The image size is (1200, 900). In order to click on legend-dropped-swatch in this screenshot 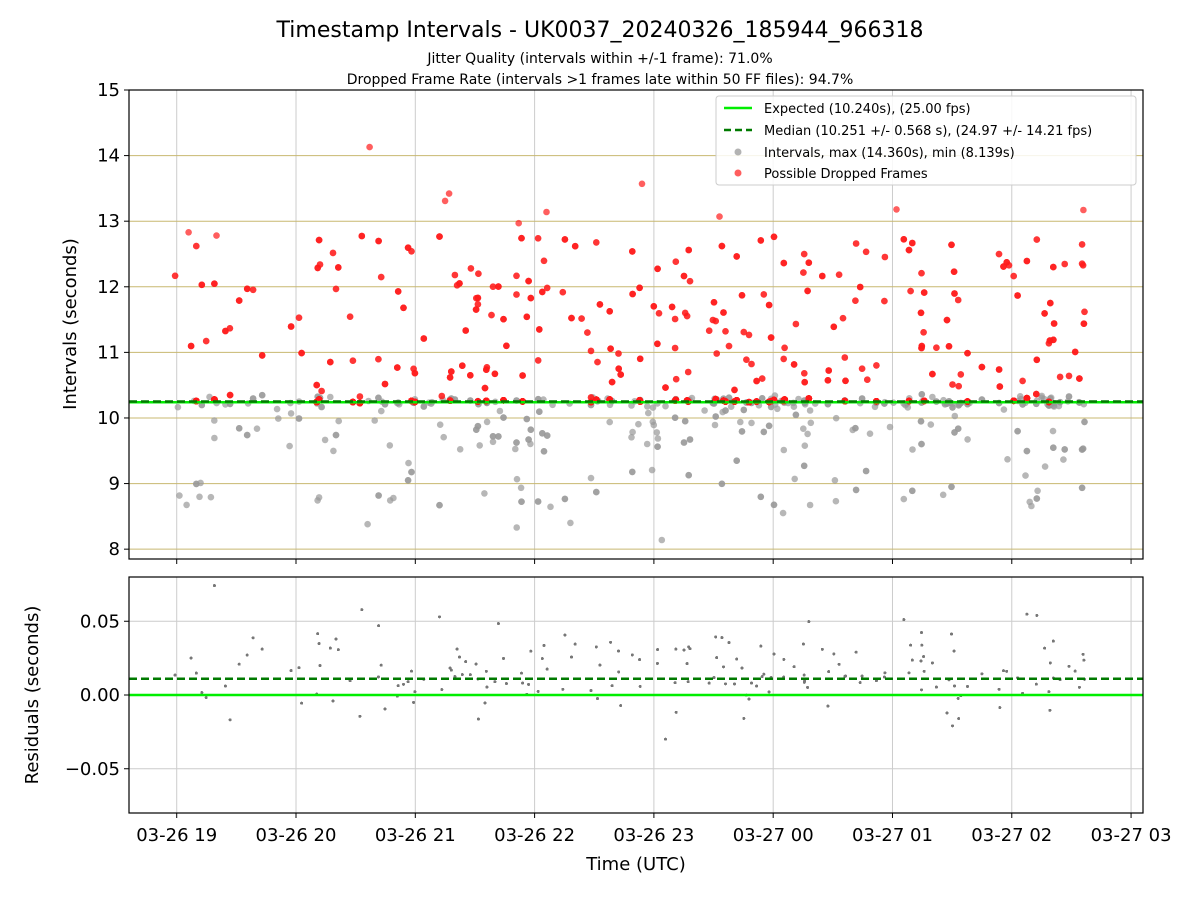, I will do `click(738, 173)`.